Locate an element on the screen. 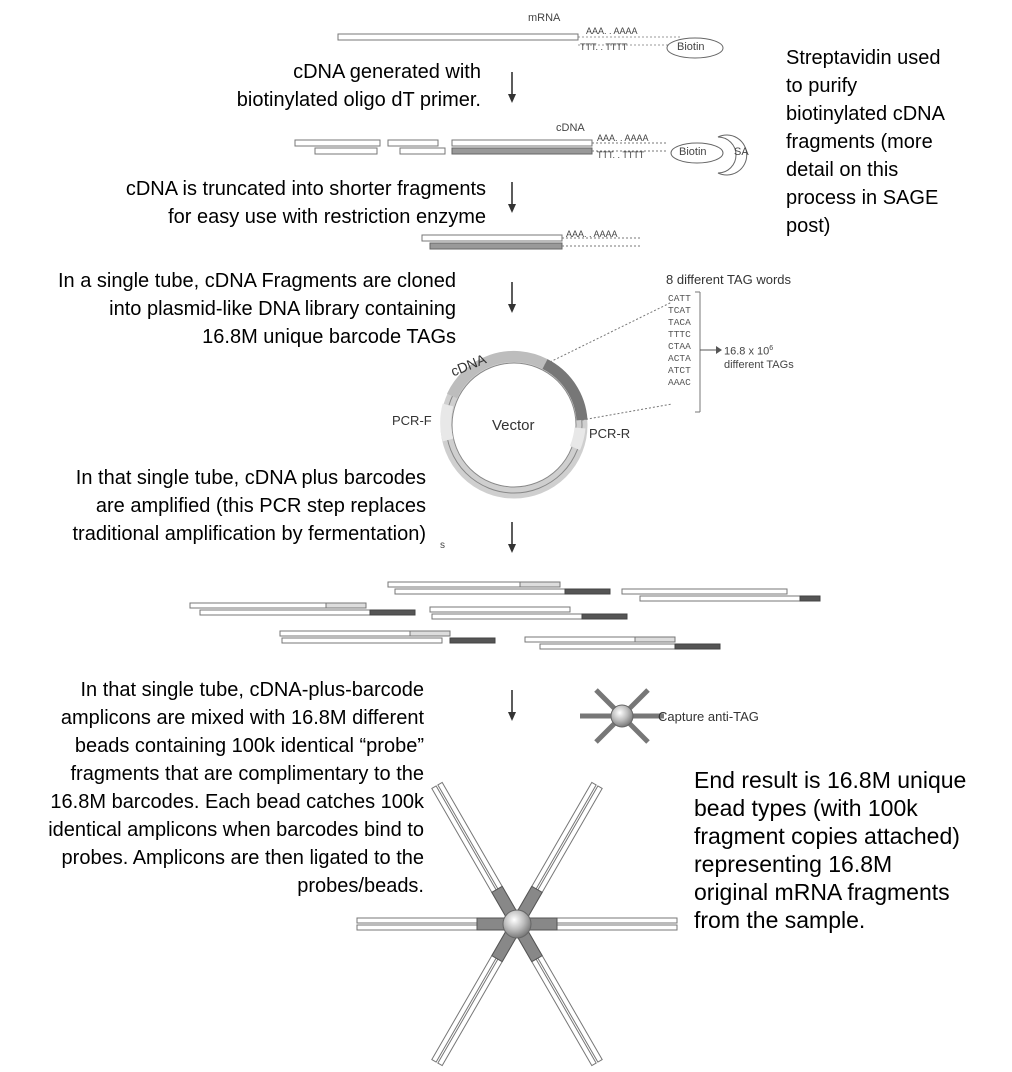 This screenshot has width=1012, height=1072. note-step5-line4: fragments that are complimentary to the is located at coordinates (247, 774).